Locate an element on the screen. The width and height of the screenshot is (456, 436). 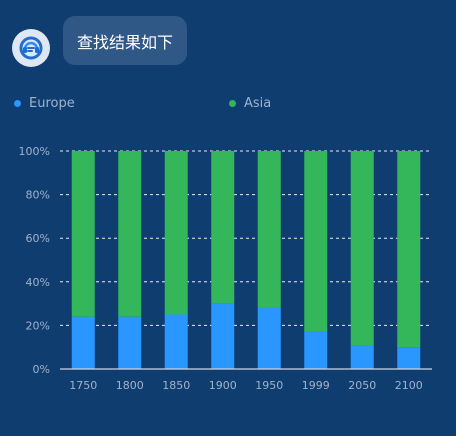
legend-item-europe: Europe is located at coordinates (44, 103).